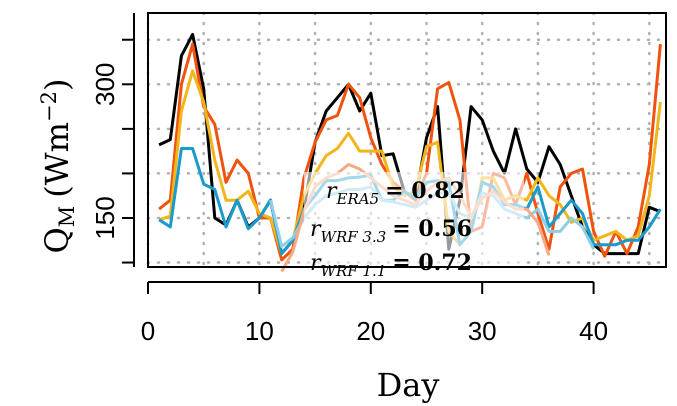 Image resolution: width=677 pixels, height=406 pixels. Describe the element at coordinates (57, 85) in the screenshot. I see `y-axis-title-close: )` at that location.